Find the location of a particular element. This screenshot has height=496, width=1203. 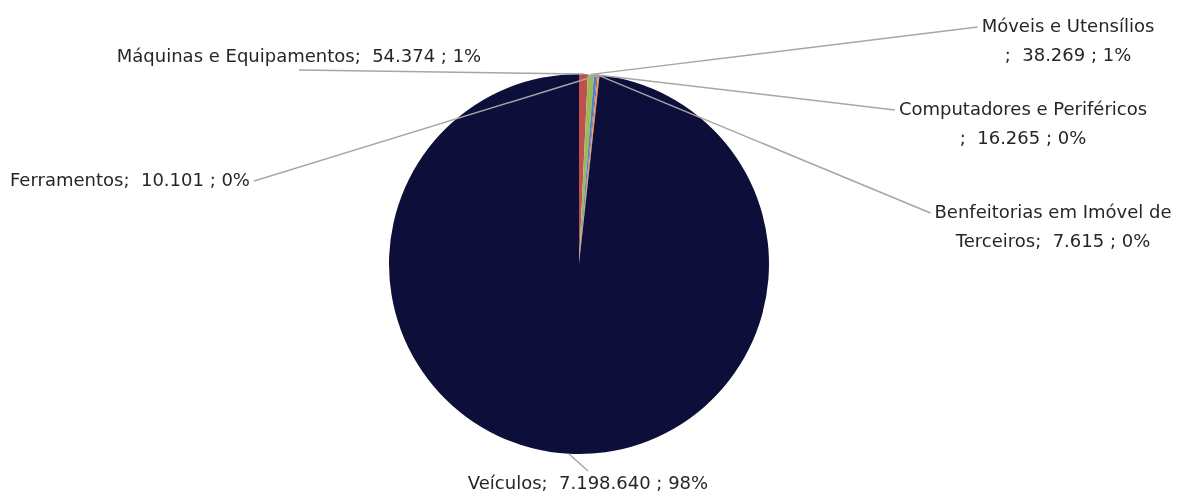

data-label: ; 16.265 ; 0% is located at coordinates (1023, 137).